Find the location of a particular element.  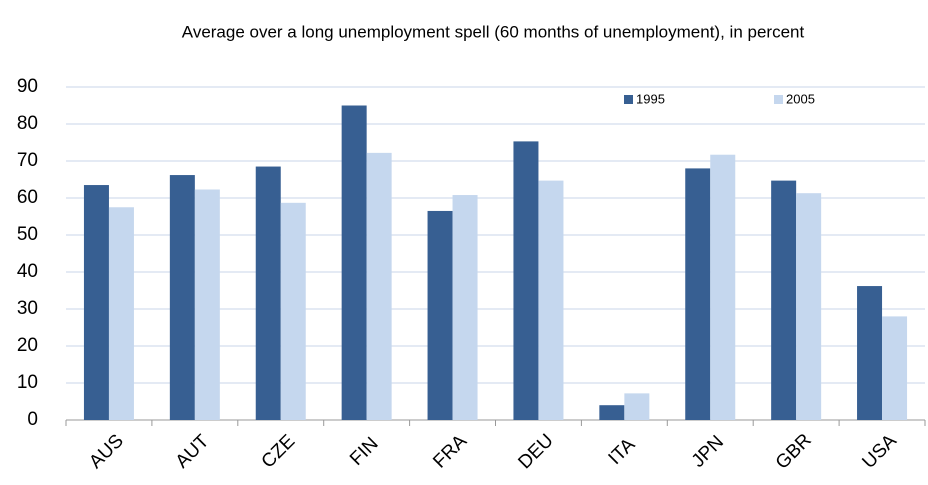

x-tick-label: FIN is located at coordinates (364, 451).